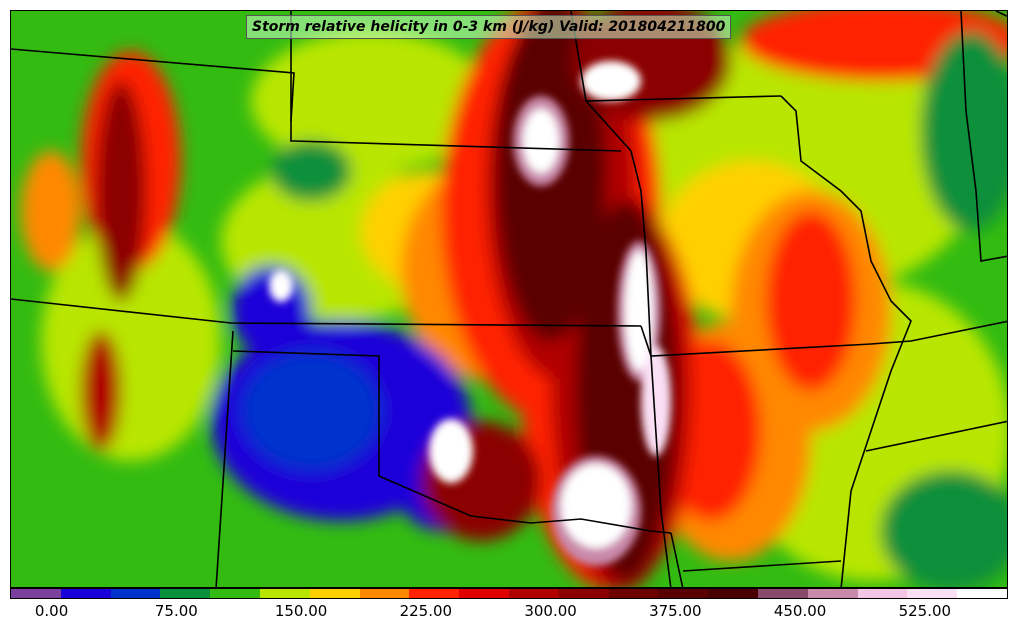 Image resolution: width=1018 pixels, height=633 pixels. What do you see at coordinates (800, 611) in the screenshot?
I see `colorbar-tick-label: 450.00` at bounding box center [800, 611].